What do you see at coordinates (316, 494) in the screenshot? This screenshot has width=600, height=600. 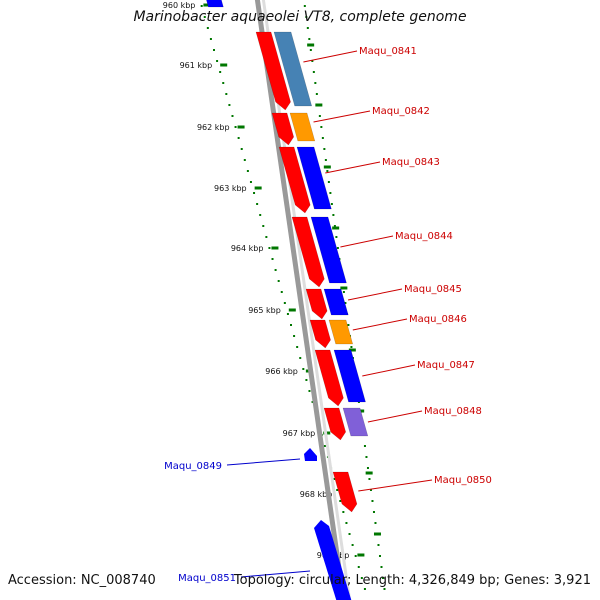 I see `ruler-tick-label: 968 kbp` at bounding box center [316, 494].